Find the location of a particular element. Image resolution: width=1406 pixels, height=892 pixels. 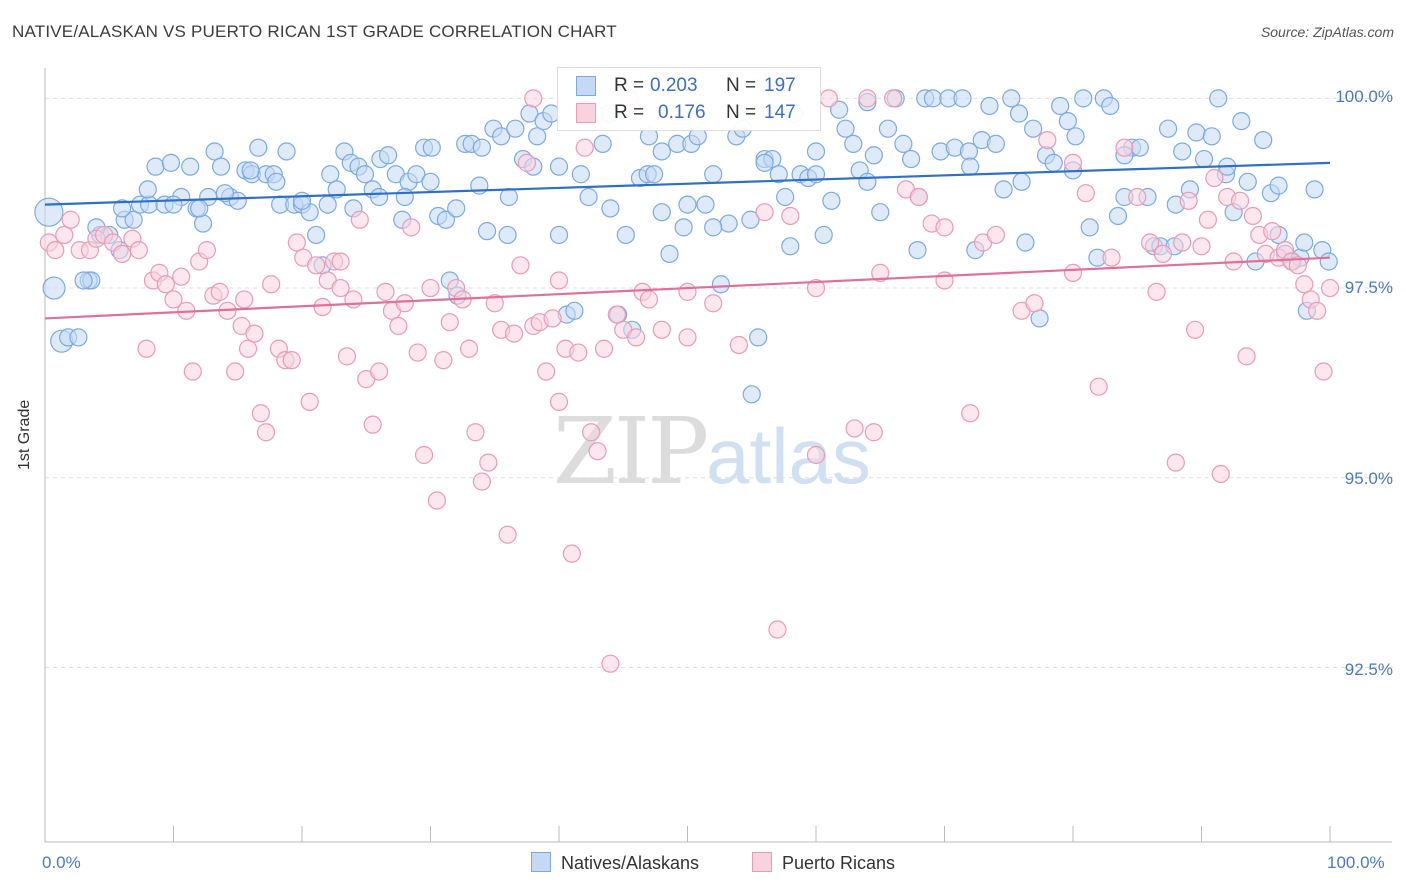

r-label: R = is located at coordinates (629, 112).